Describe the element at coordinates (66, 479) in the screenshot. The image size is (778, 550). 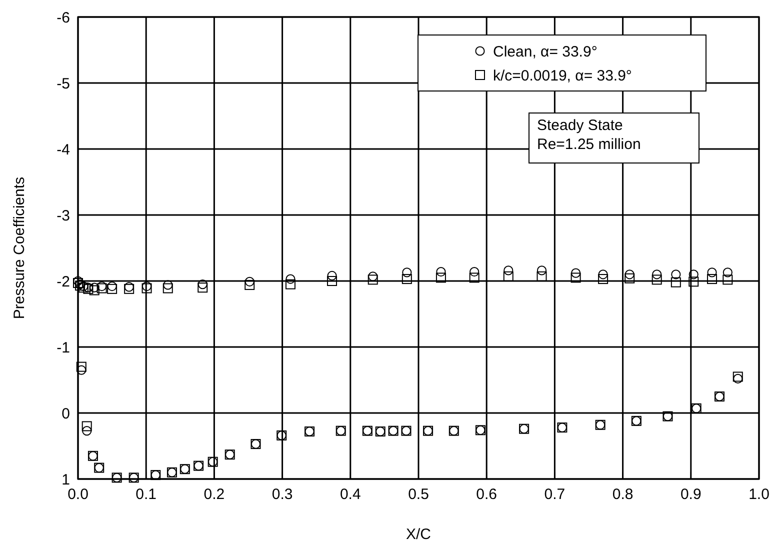
I see `y-tick-label: 1` at that location.